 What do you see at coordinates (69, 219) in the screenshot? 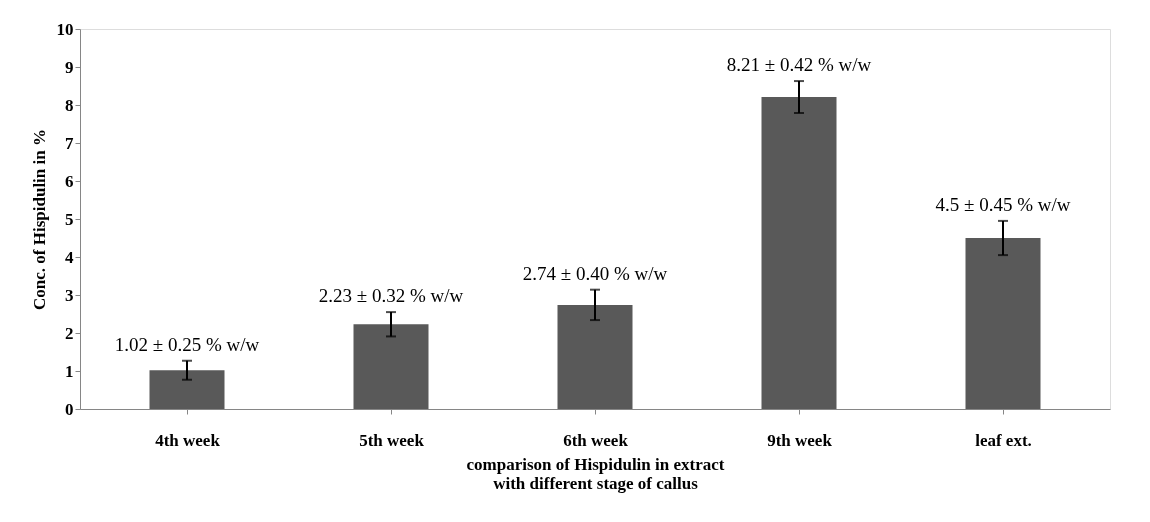
I see `y-tick-label: 5` at bounding box center [69, 219].